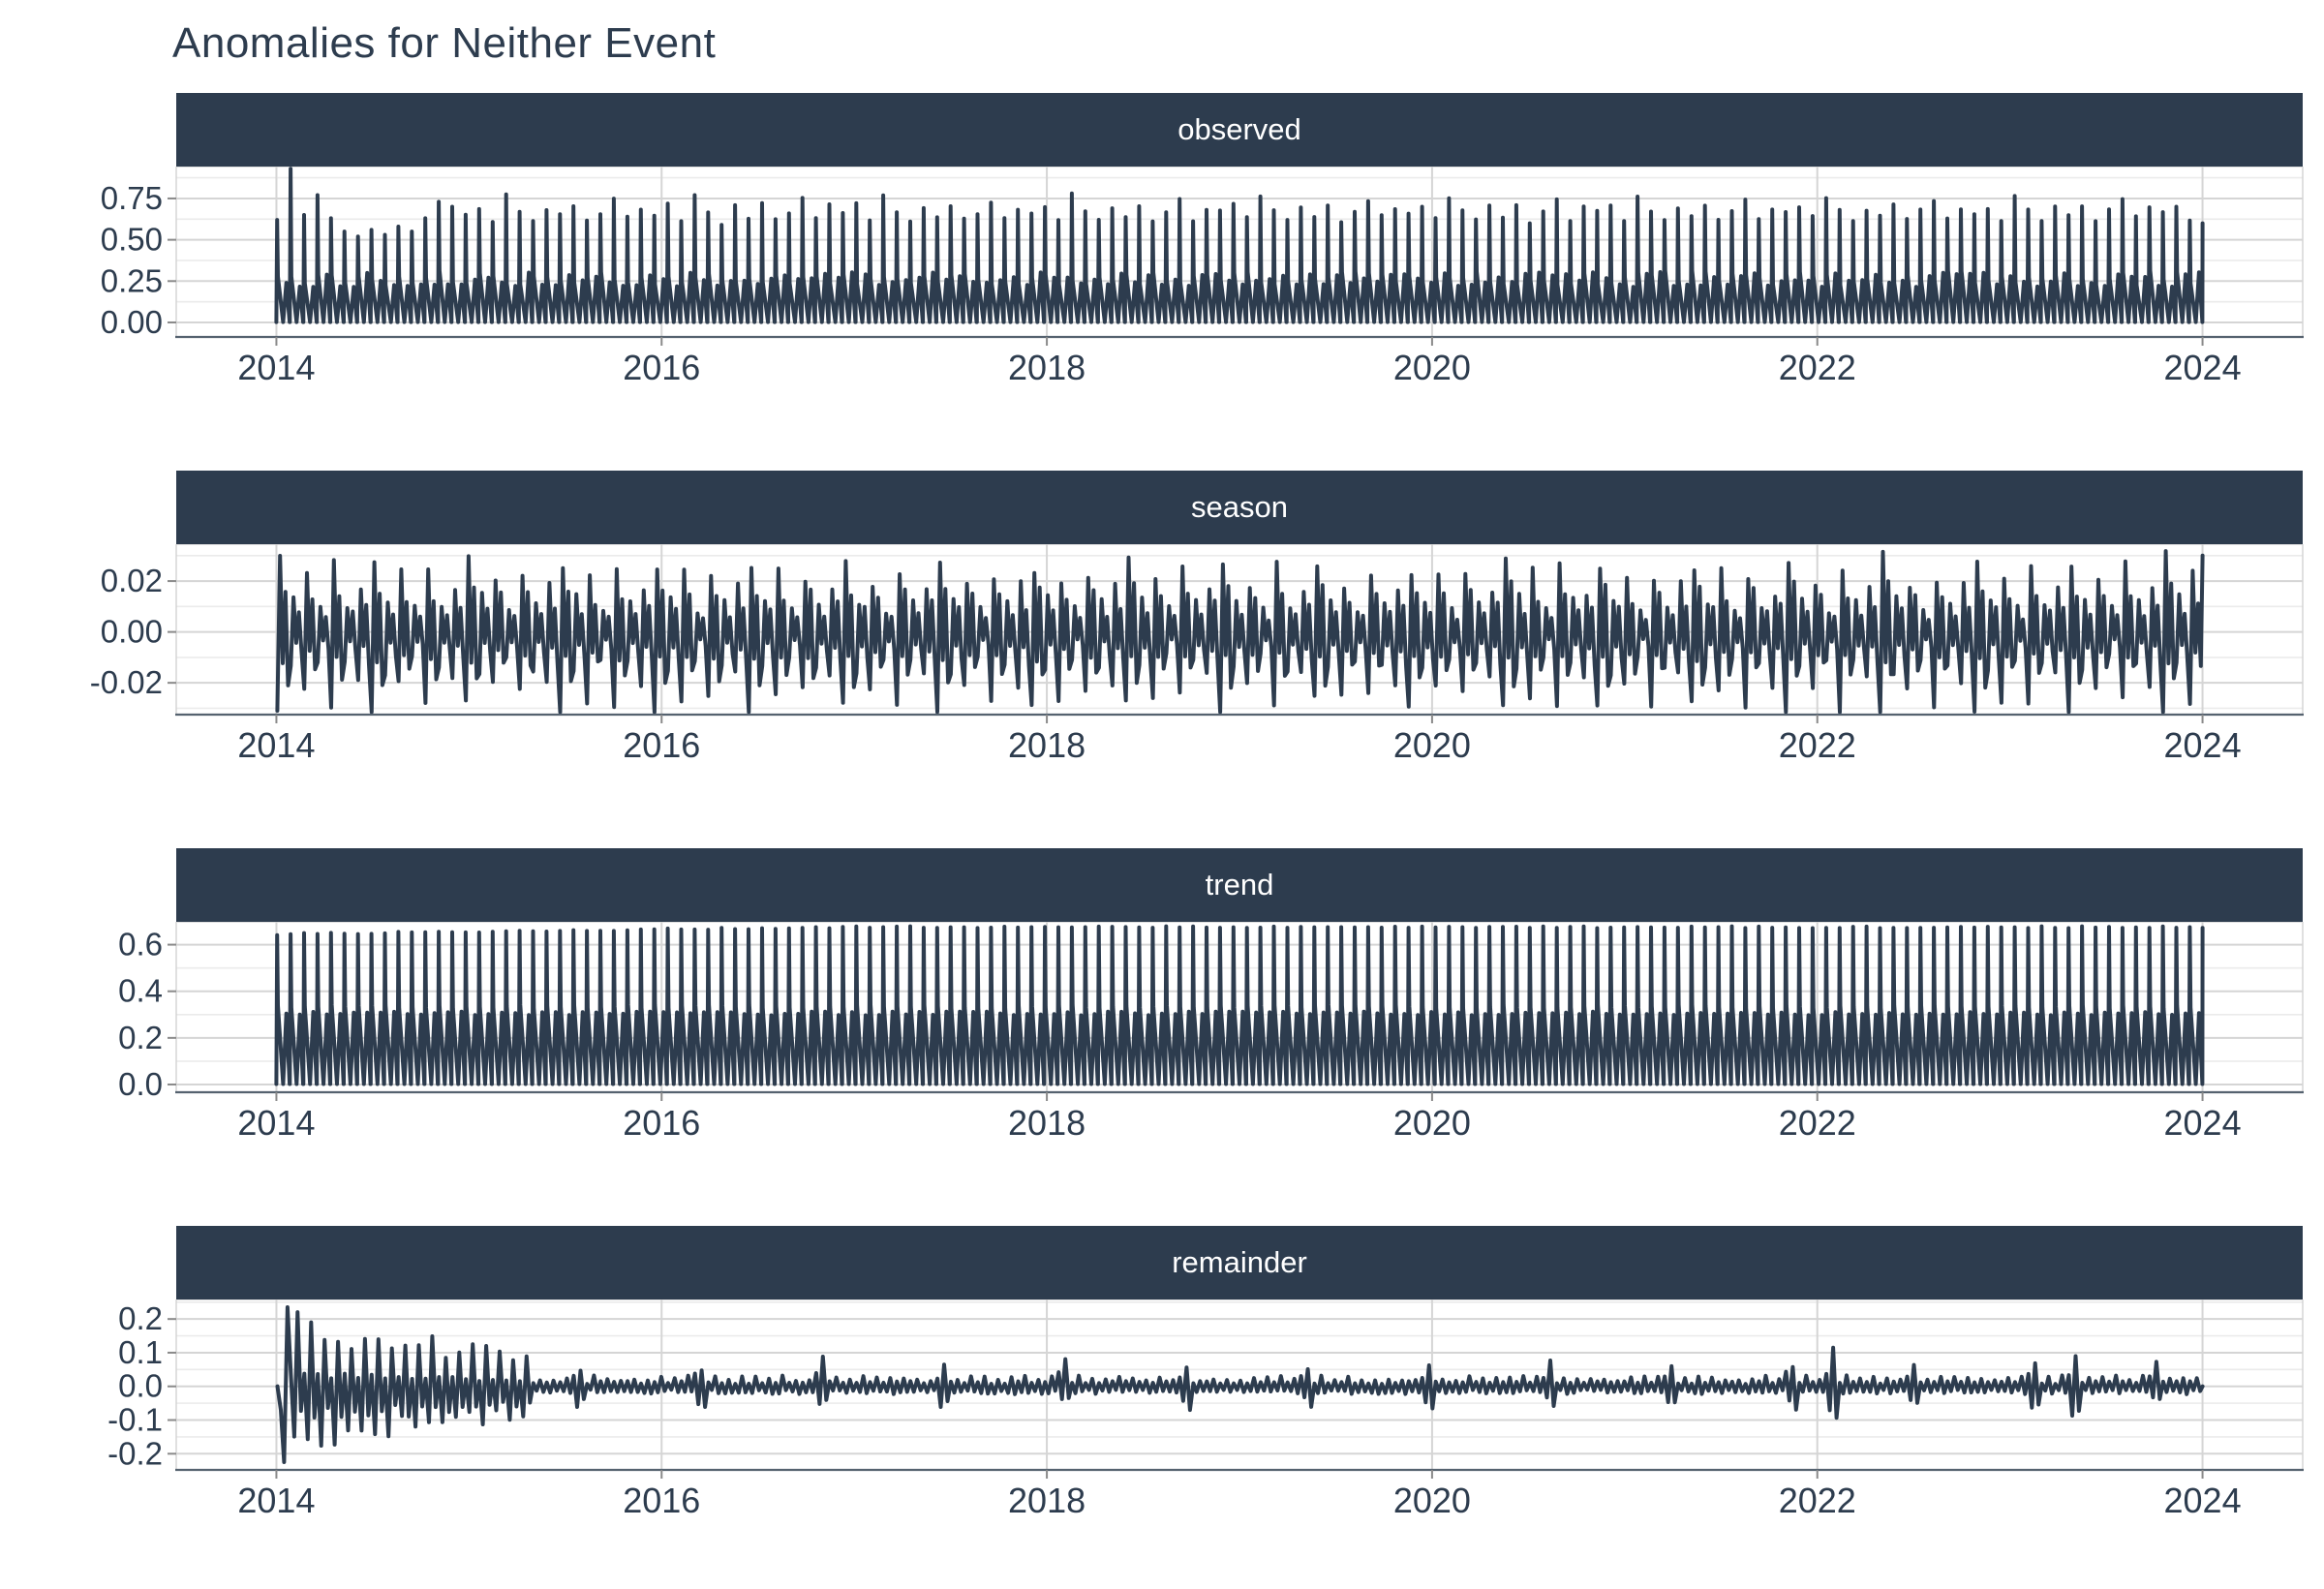 Image resolution: width=2324 pixels, height=1589 pixels. I want to click on season-y-axis-labels: -0.02 0.00 0.02, so click(133, 631).